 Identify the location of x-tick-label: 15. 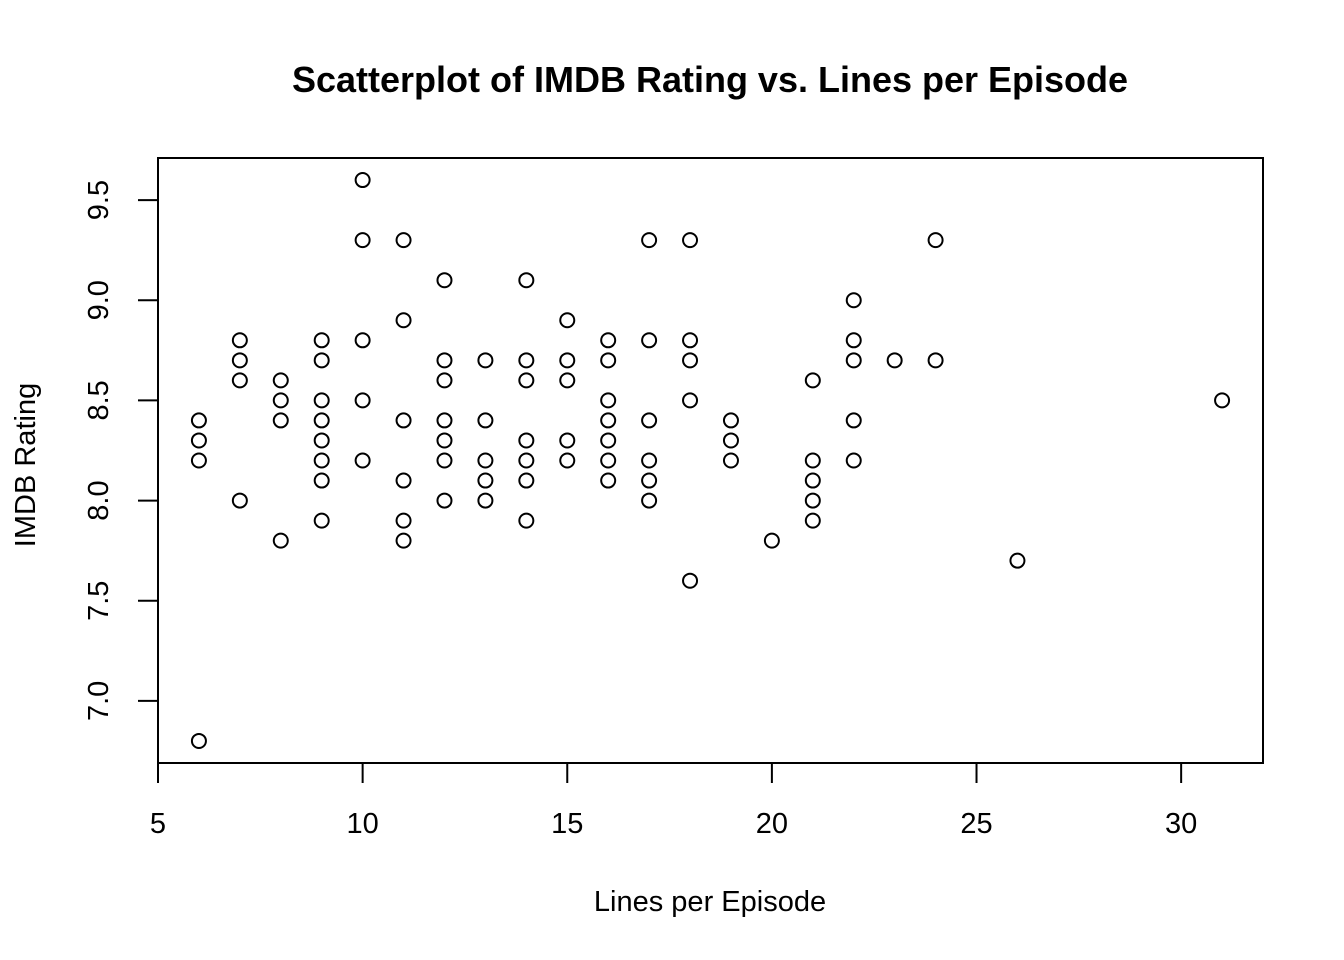
(567, 824).